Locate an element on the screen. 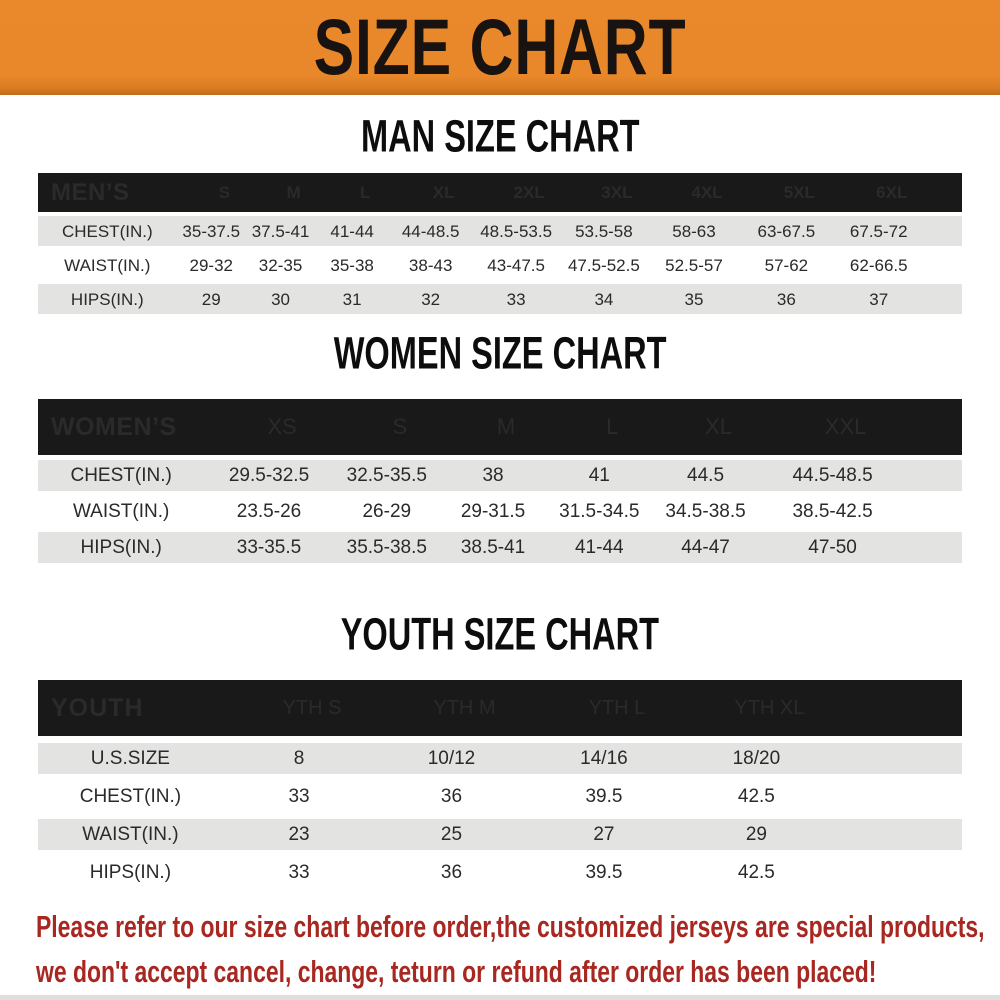  size-value: 10/12 is located at coordinates (451, 758).